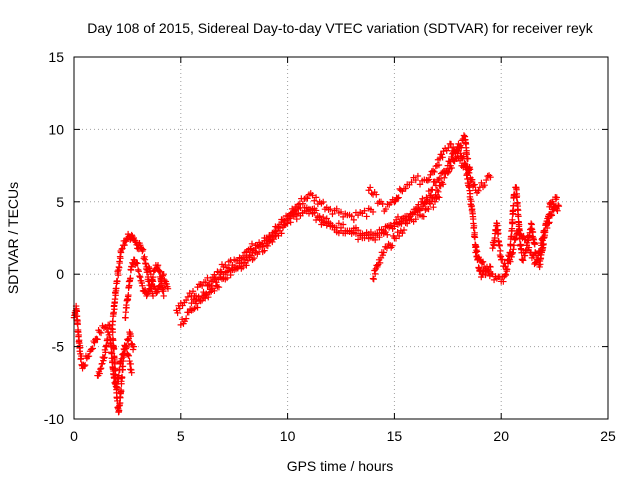 This screenshot has height=480, width=640. Describe the element at coordinates (288, 436) in the screenshot. I see `x-tick-label: 10` at that location.